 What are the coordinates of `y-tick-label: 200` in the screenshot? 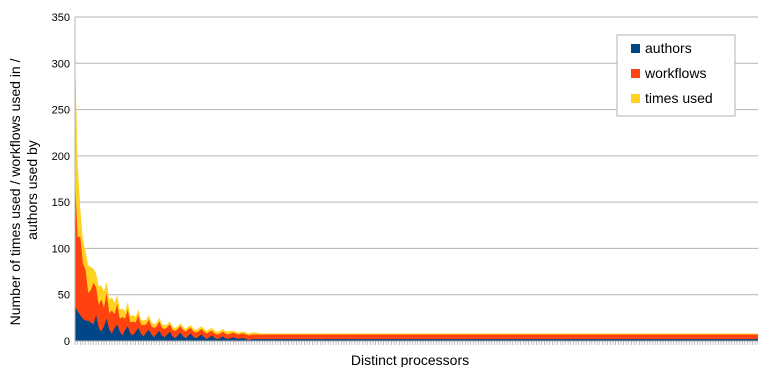 It's located at (61, 157).